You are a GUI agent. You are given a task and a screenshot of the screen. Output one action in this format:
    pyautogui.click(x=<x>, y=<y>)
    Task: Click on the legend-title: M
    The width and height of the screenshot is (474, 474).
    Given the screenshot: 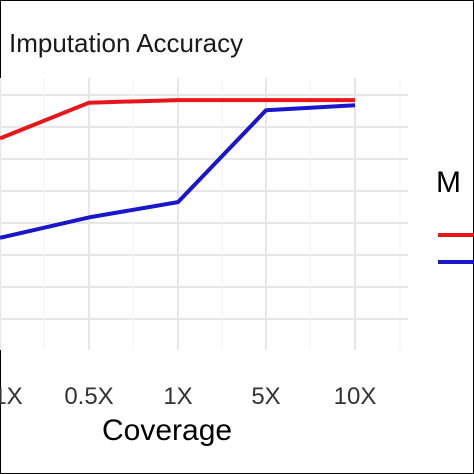 What is the action you would take?
    pyautogui.click(x=448, y=182)
    